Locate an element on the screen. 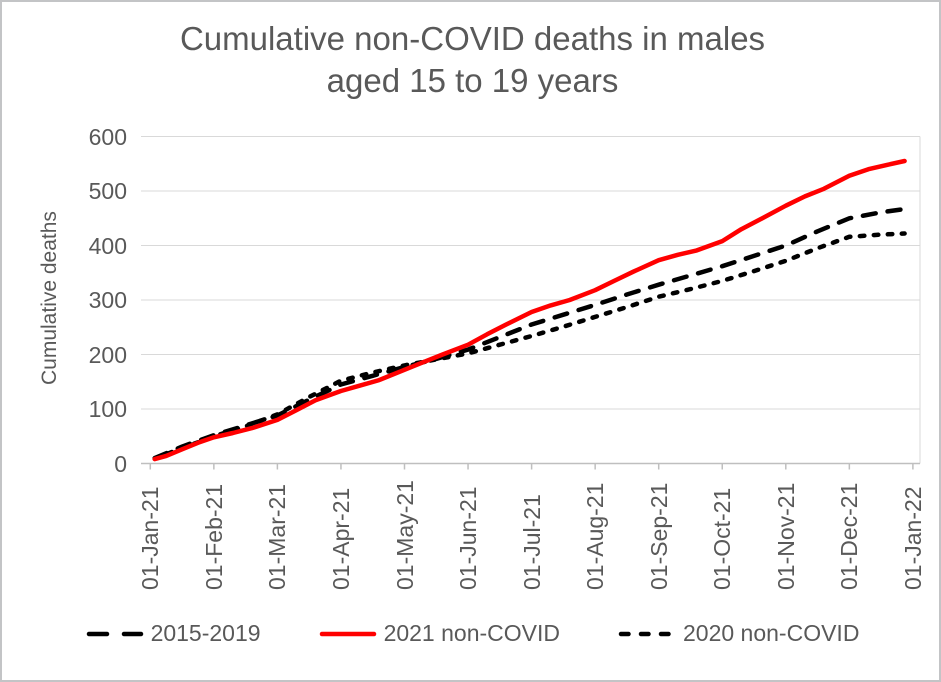 This screenshot has height=682, width=941. y-tick-label-100: 100 is located at coordinates (107, 409).